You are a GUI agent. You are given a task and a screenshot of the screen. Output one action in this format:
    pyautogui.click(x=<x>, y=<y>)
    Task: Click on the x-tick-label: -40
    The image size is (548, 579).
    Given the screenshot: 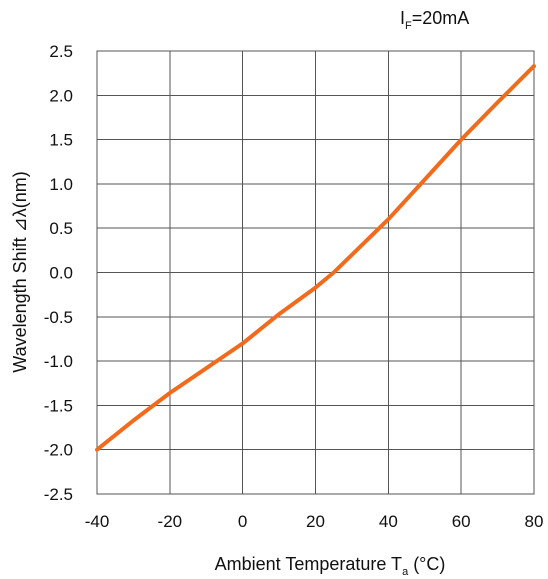 What is the action you would take?
    pyautogui.click(x=97, y=521)
    